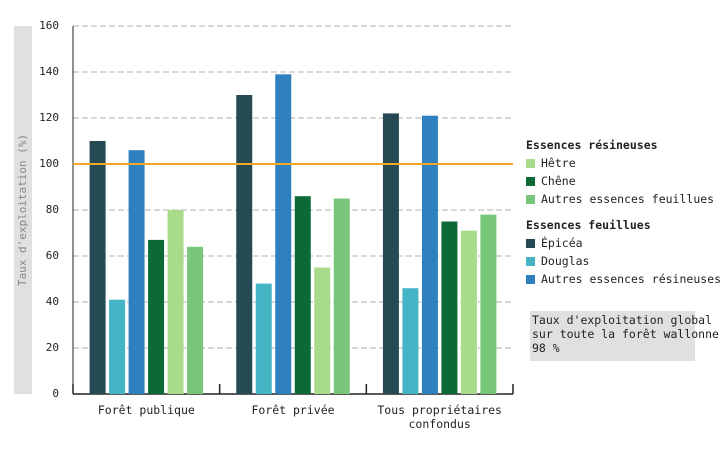 The image size is (725, 450). Describe the element at coordinates (623, 243) in the screenshot. I see `legend-item: Épicéa` at that location.